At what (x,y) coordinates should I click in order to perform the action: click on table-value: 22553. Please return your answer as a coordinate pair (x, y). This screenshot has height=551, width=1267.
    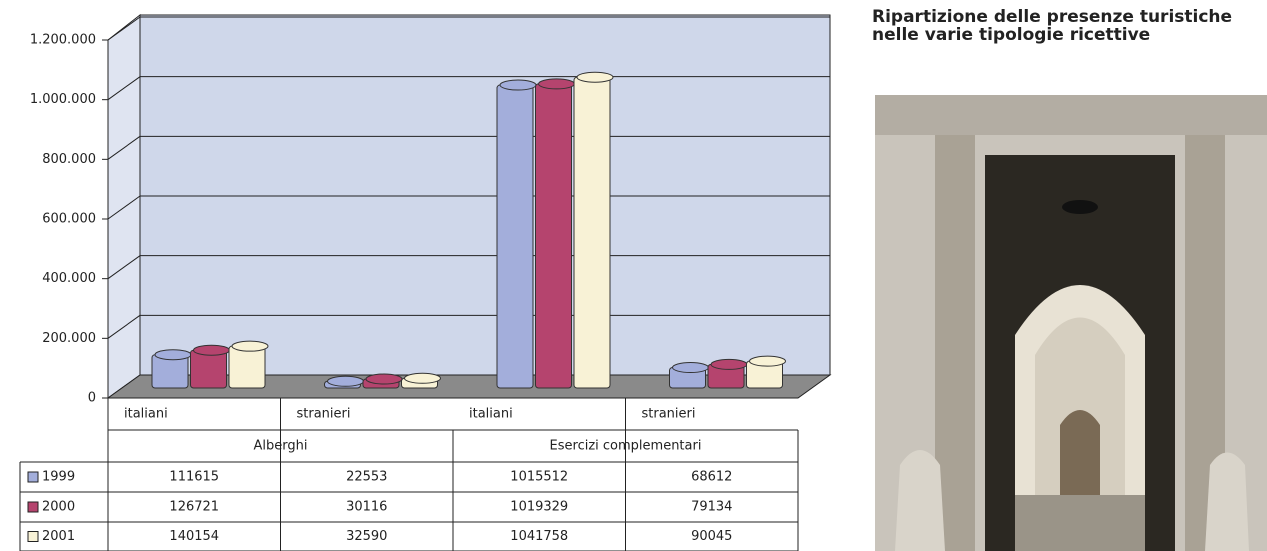
    Looking at the image, I should click on (366, 477).